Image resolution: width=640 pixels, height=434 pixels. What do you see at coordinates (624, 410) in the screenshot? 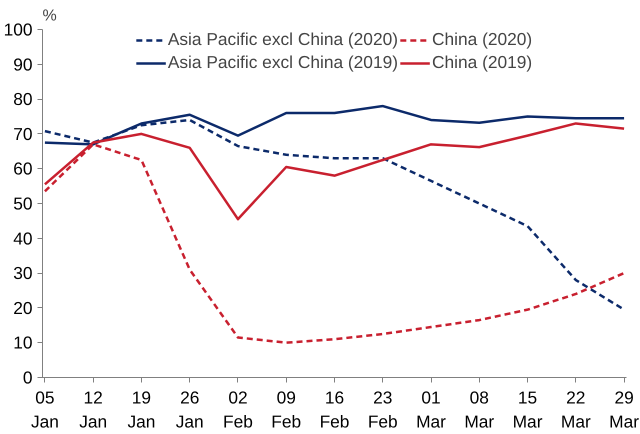
I see `x-tick-label: 29 Mar` at bounding box center [624, 410].